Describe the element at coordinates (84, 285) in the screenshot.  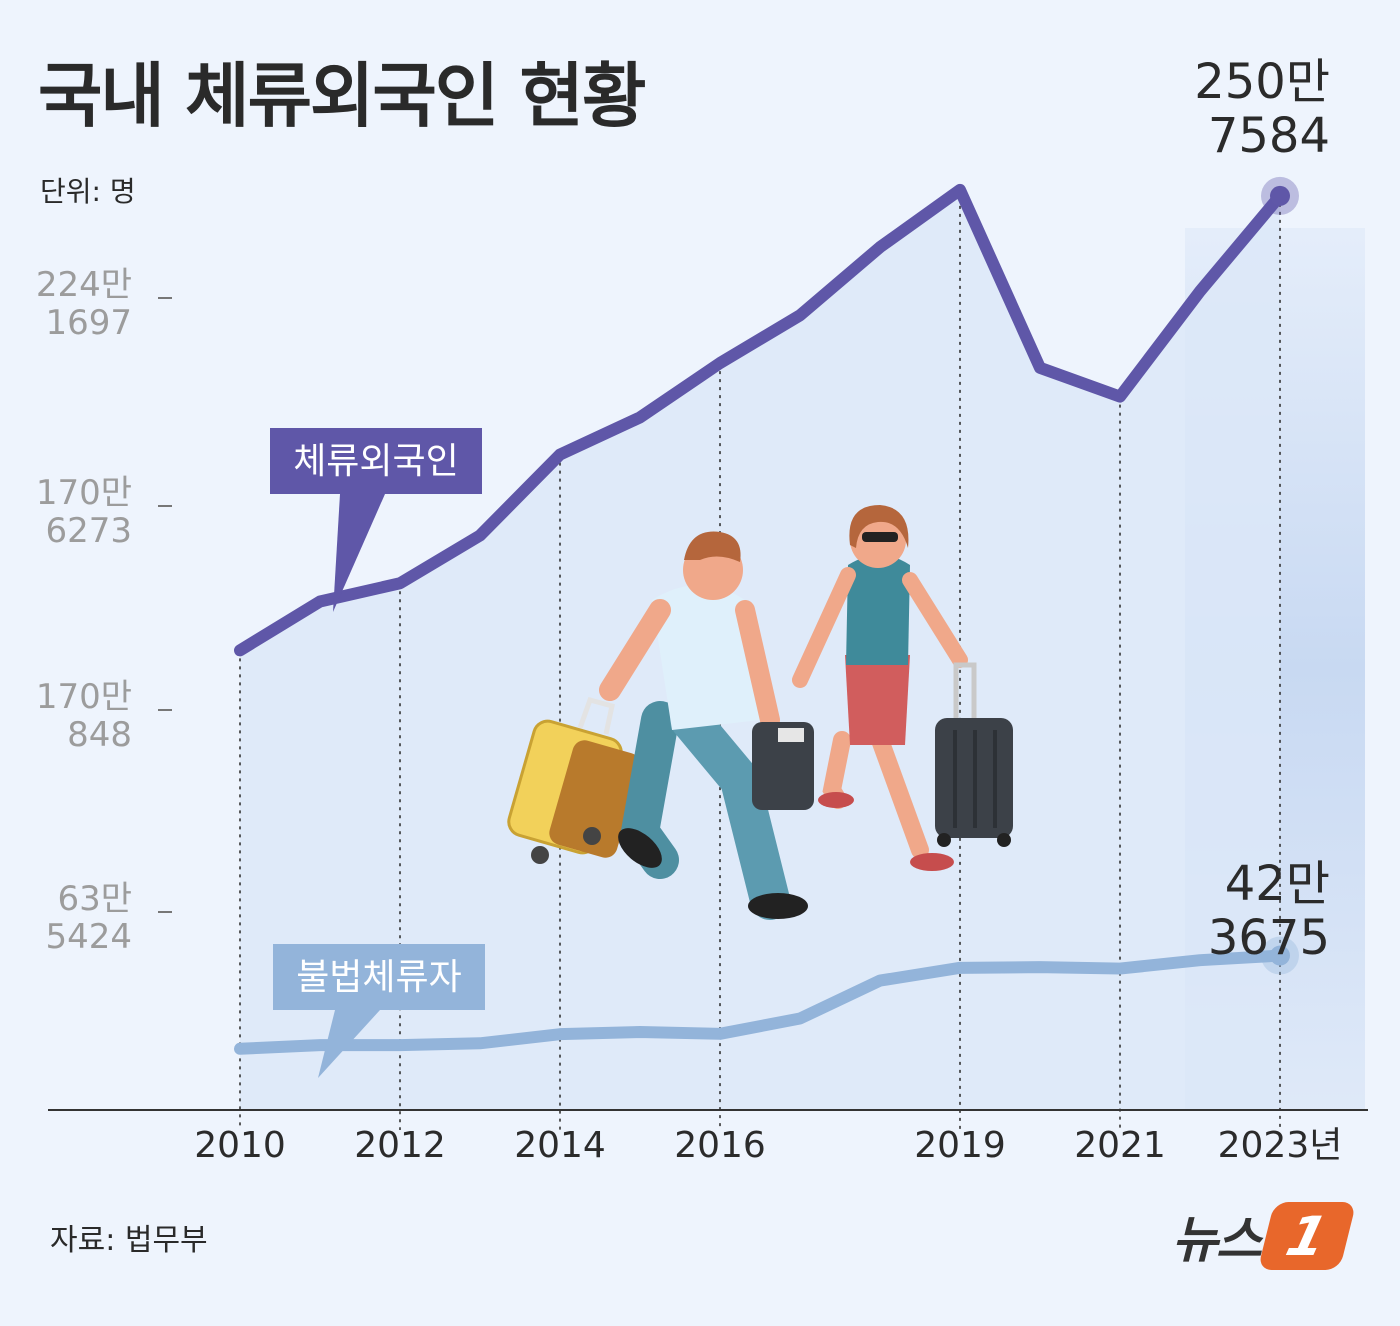
I see `y-tick-label: 224만` at that location.